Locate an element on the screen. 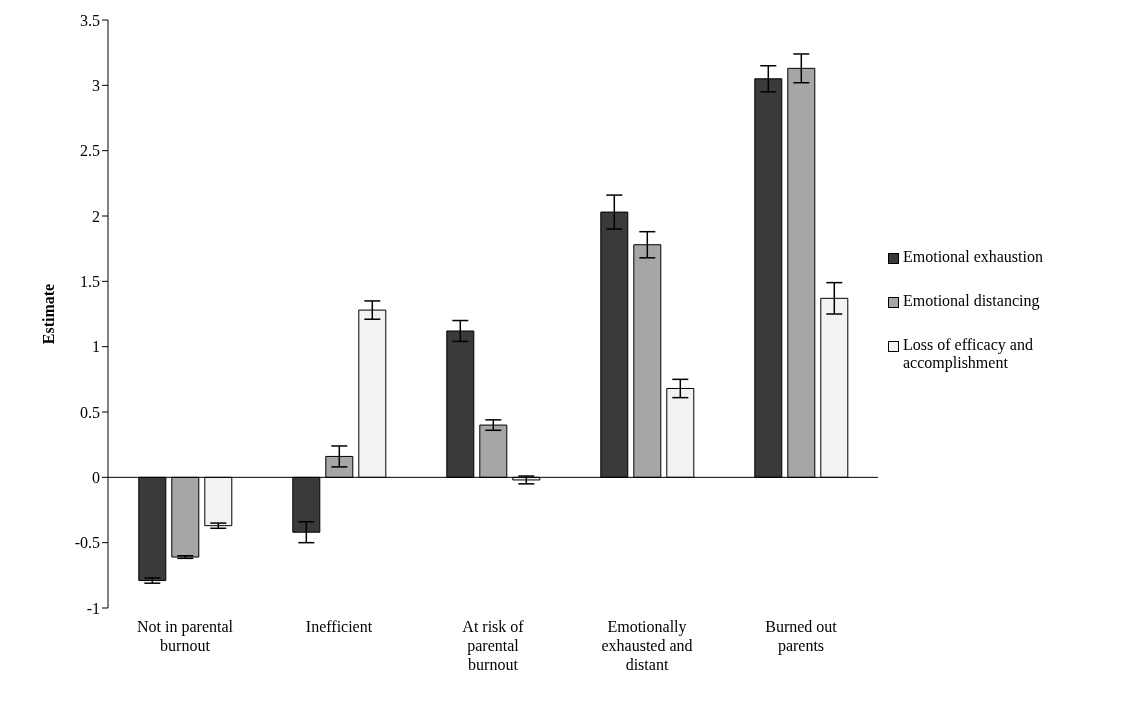 The width and height of the screenshot is (1123, 705). y-tick-label: 2 is located at coordinates (96, 216).